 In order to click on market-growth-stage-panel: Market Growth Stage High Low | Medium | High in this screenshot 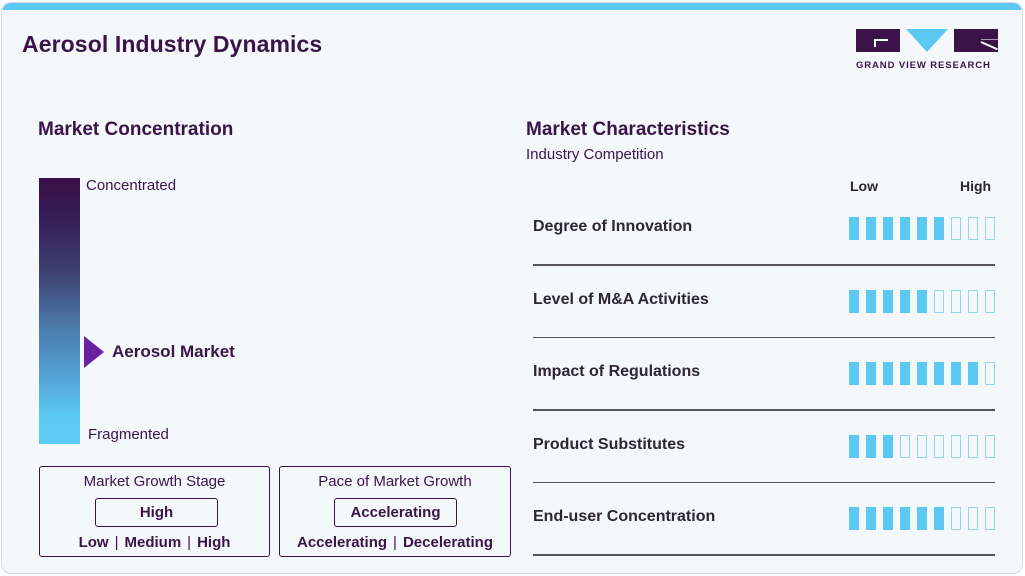, I will do `click(154, 511)`.